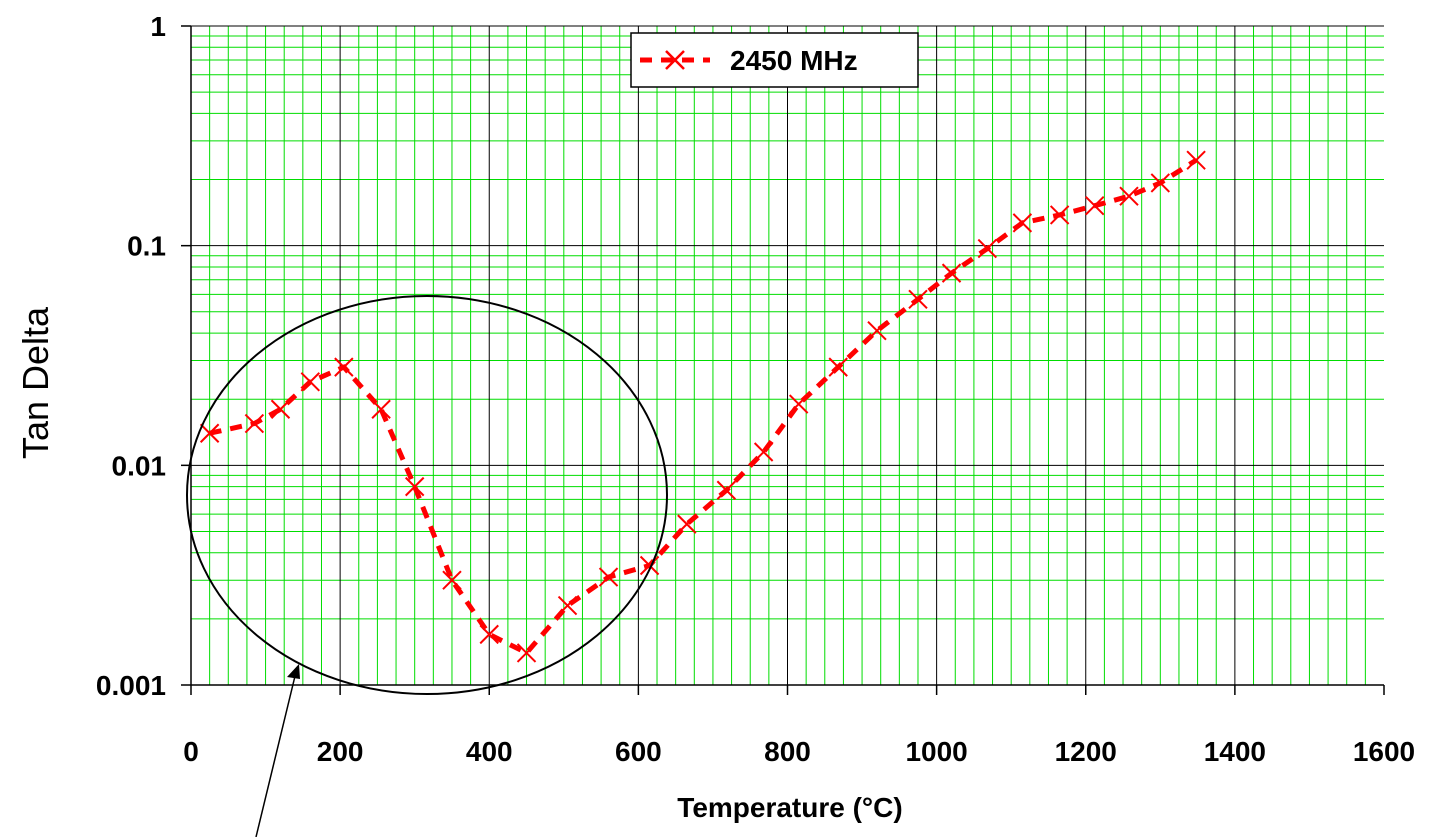  What do you see at coordinates (276, 754) in the screenshot?
I see `annotation-arrow-shaft` at bounding box center [276, 754].